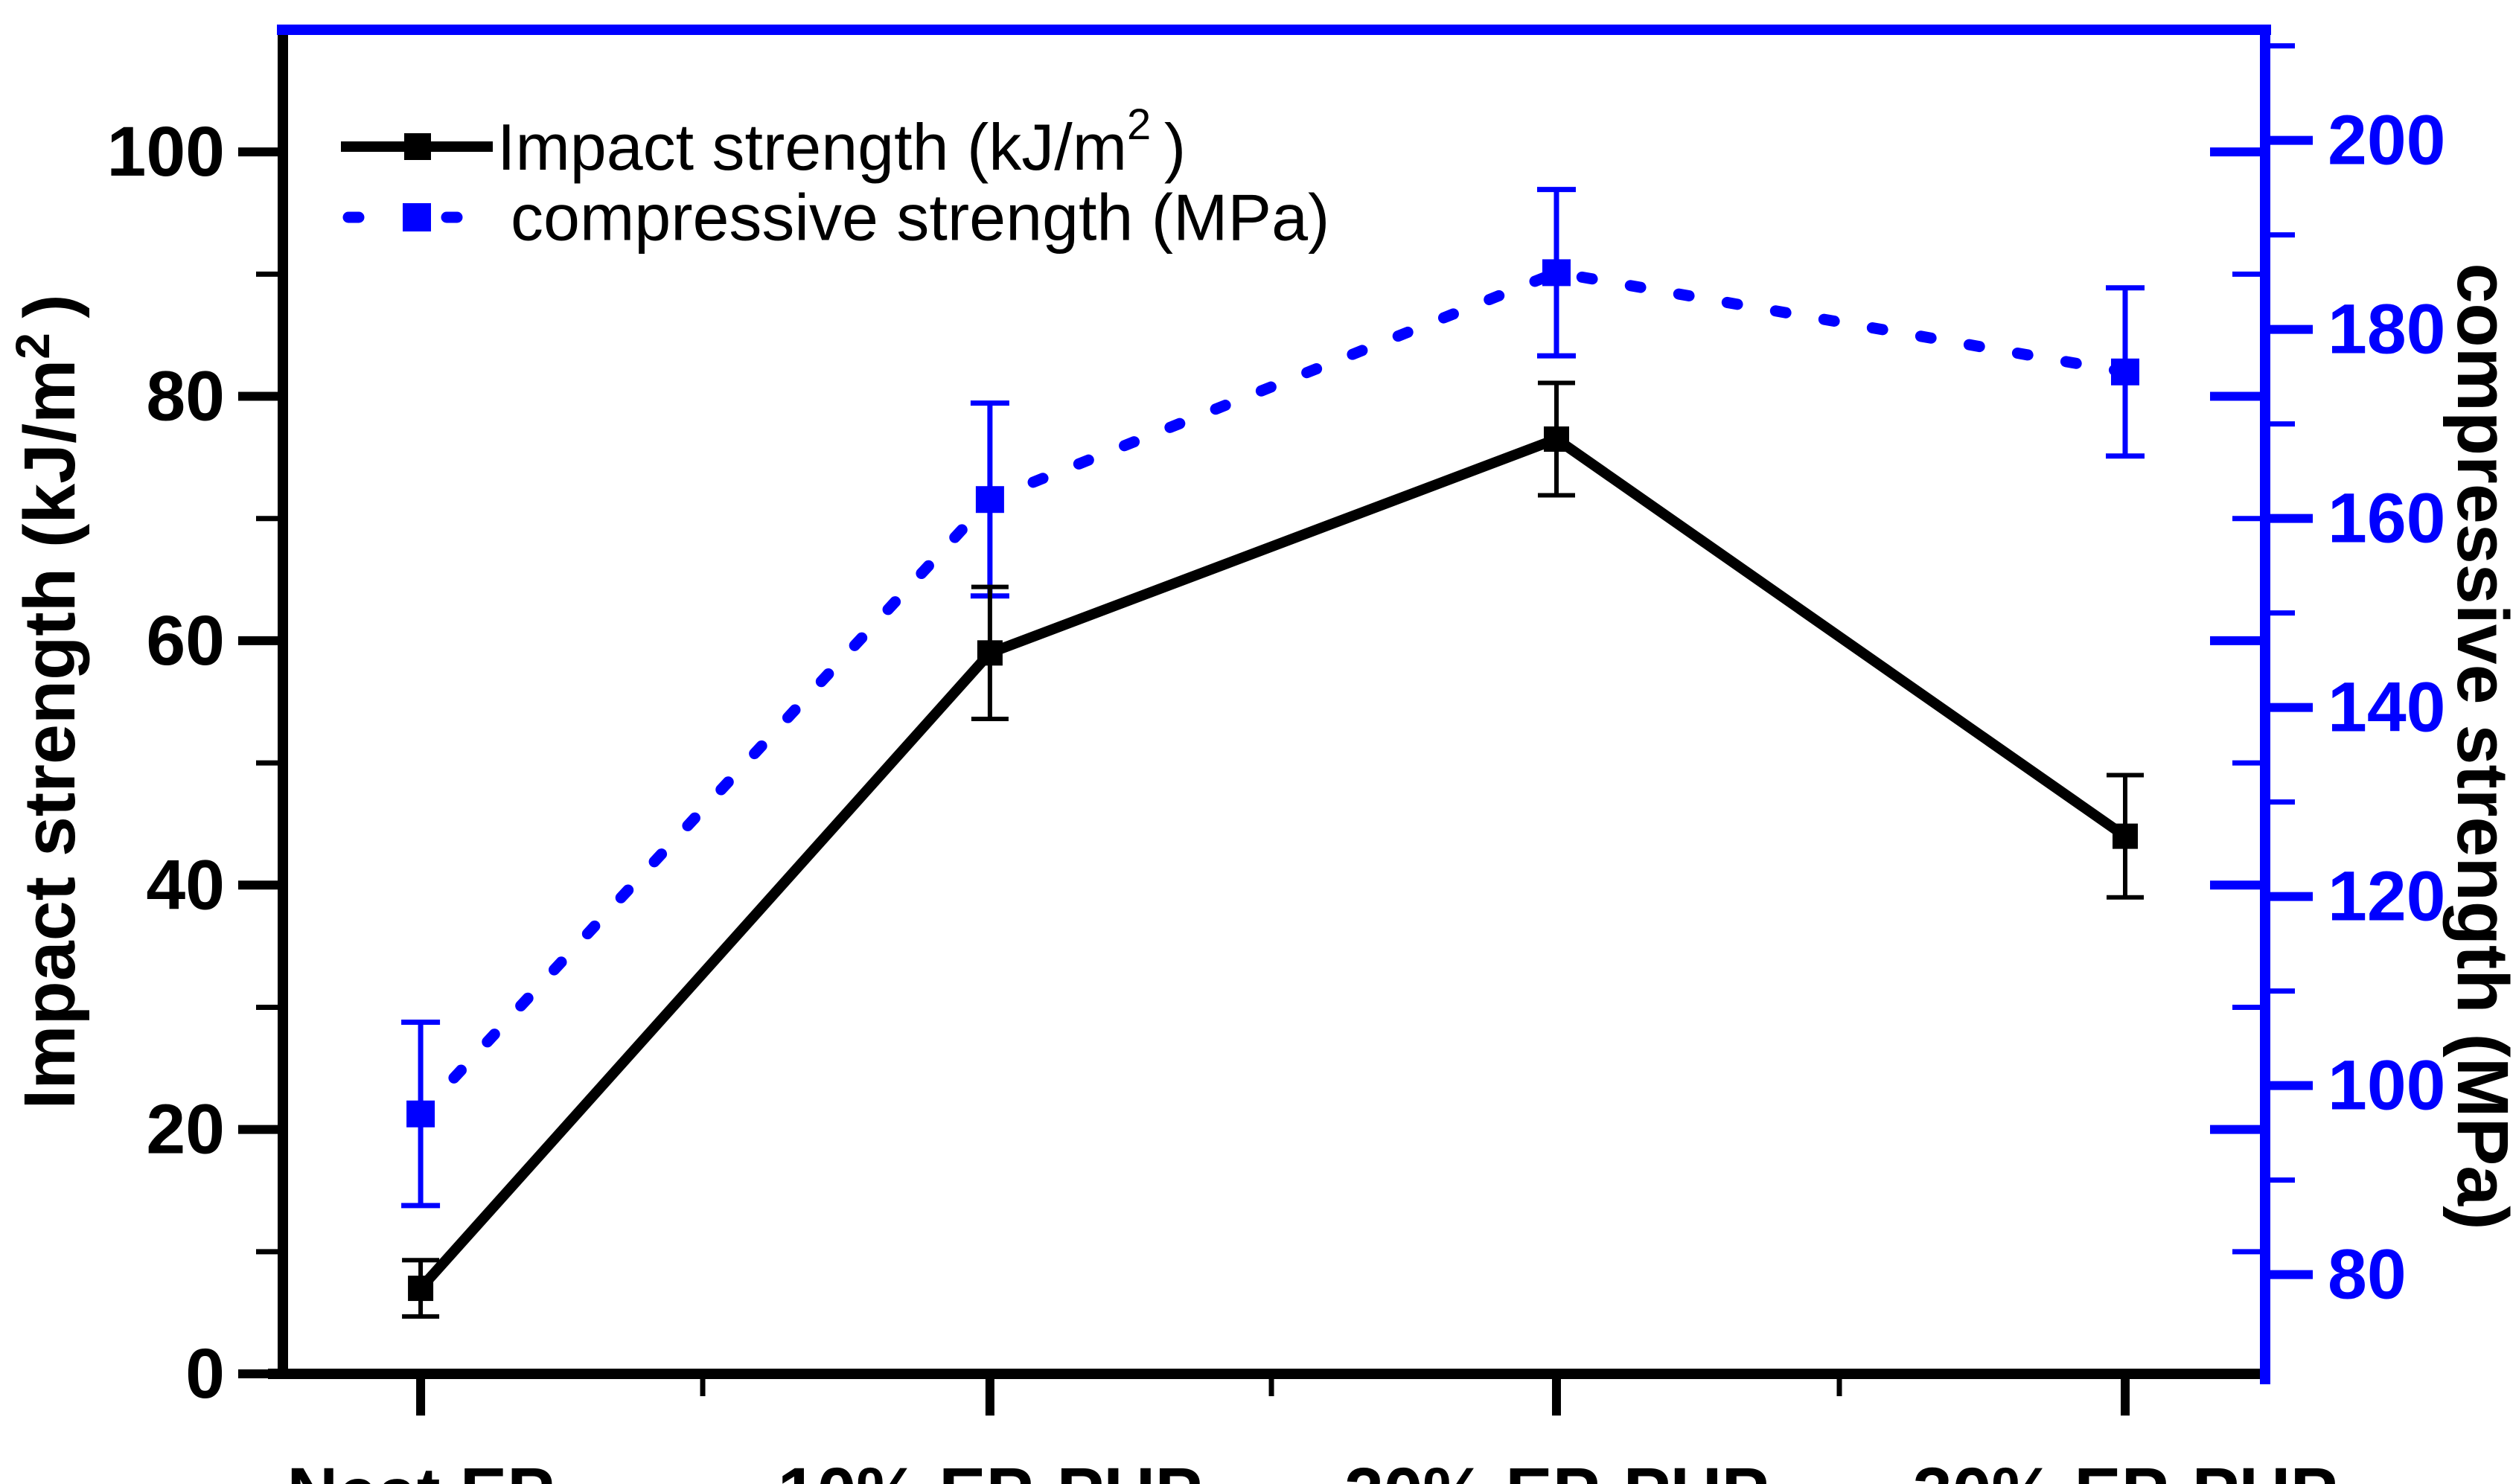 The height and width of the screenshot is (1484, 2513). Describe the element at coordinates (185, 396) in the screenshot. I see `y-left-tick-label: 80` at that location.